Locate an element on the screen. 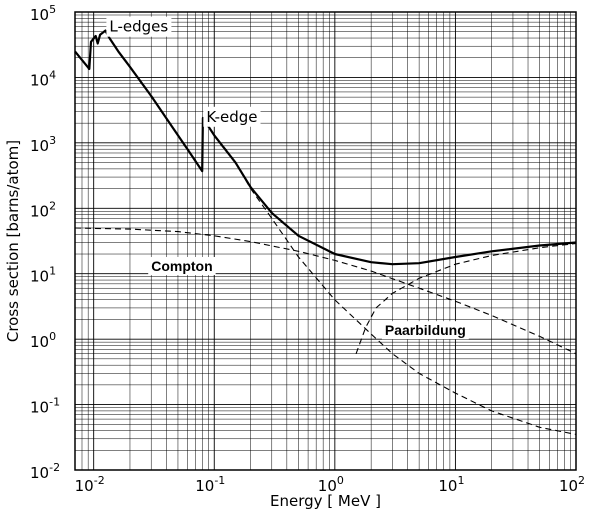 The height and width of the screenshot is (515, 593). y-tick-label: 10¹ is located at coordinates (43, 275).